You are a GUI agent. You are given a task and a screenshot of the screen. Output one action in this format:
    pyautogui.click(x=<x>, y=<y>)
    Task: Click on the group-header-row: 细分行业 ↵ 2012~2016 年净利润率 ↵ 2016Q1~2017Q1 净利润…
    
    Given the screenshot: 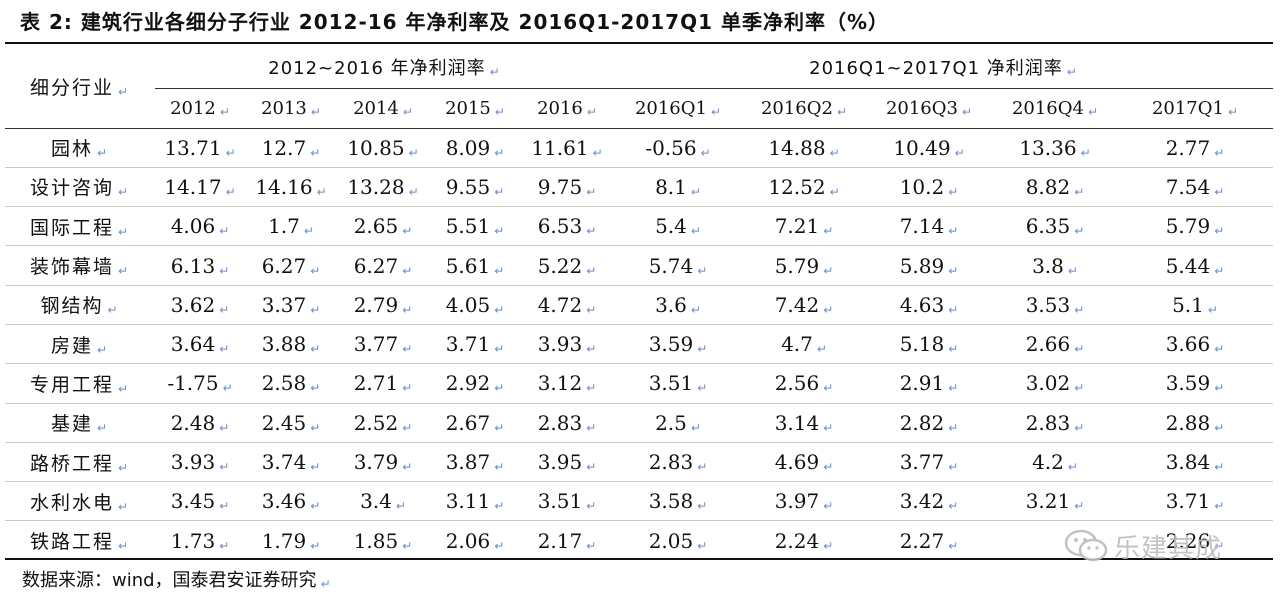 What is the action you would take?
    pyautogui.click(x=639, y=87)
    